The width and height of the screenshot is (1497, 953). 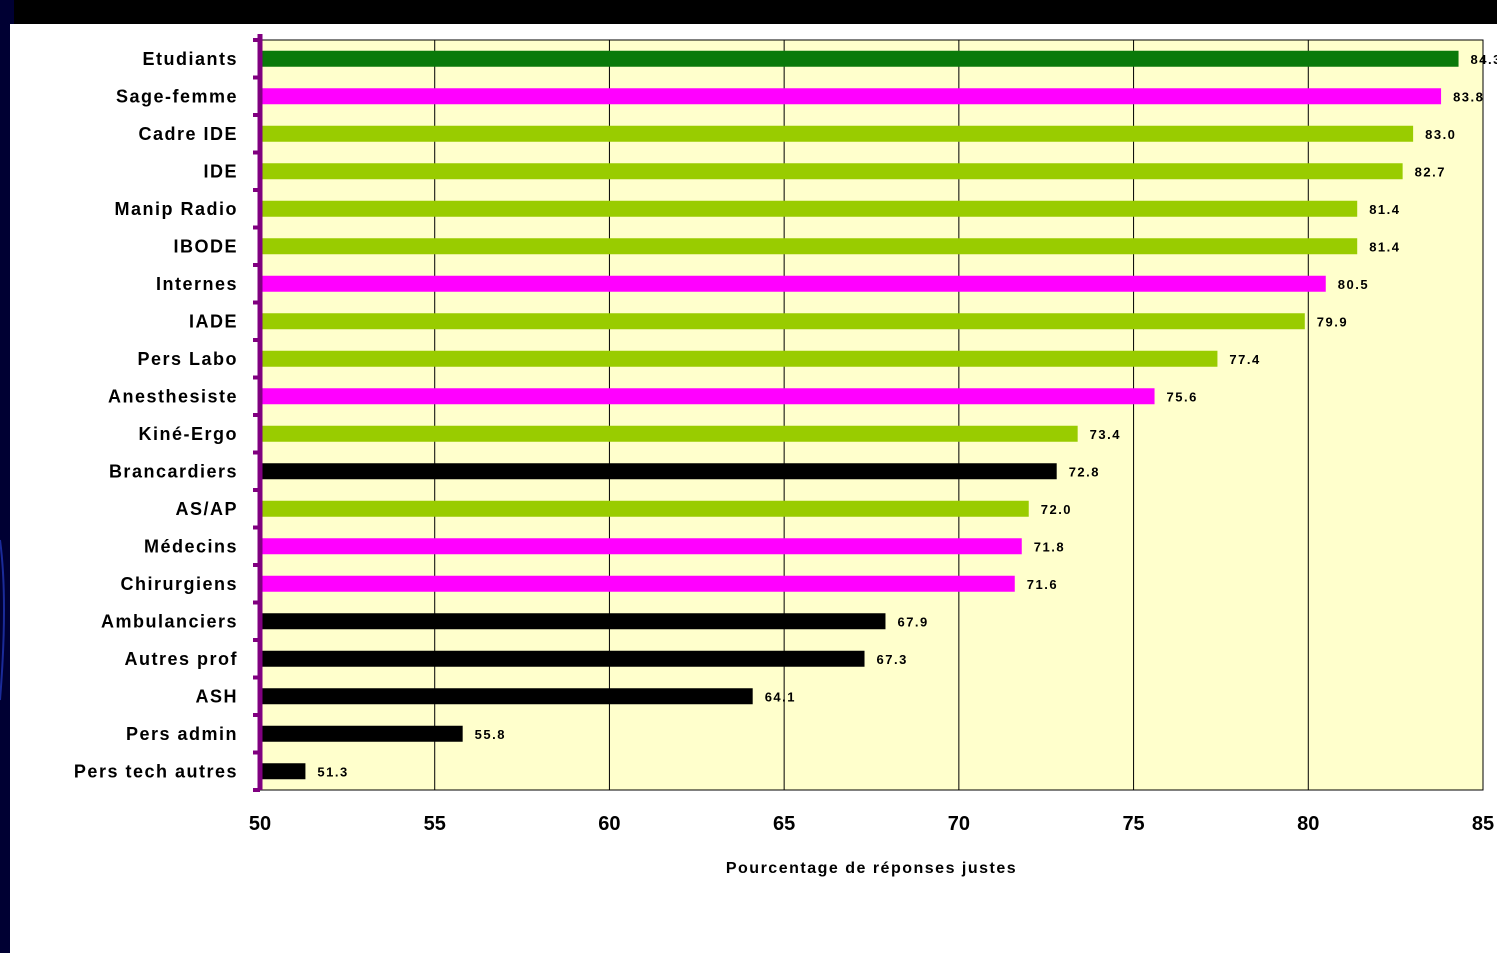 I want to click on category-label: Ambulanciers, so click(x=169, y=621).